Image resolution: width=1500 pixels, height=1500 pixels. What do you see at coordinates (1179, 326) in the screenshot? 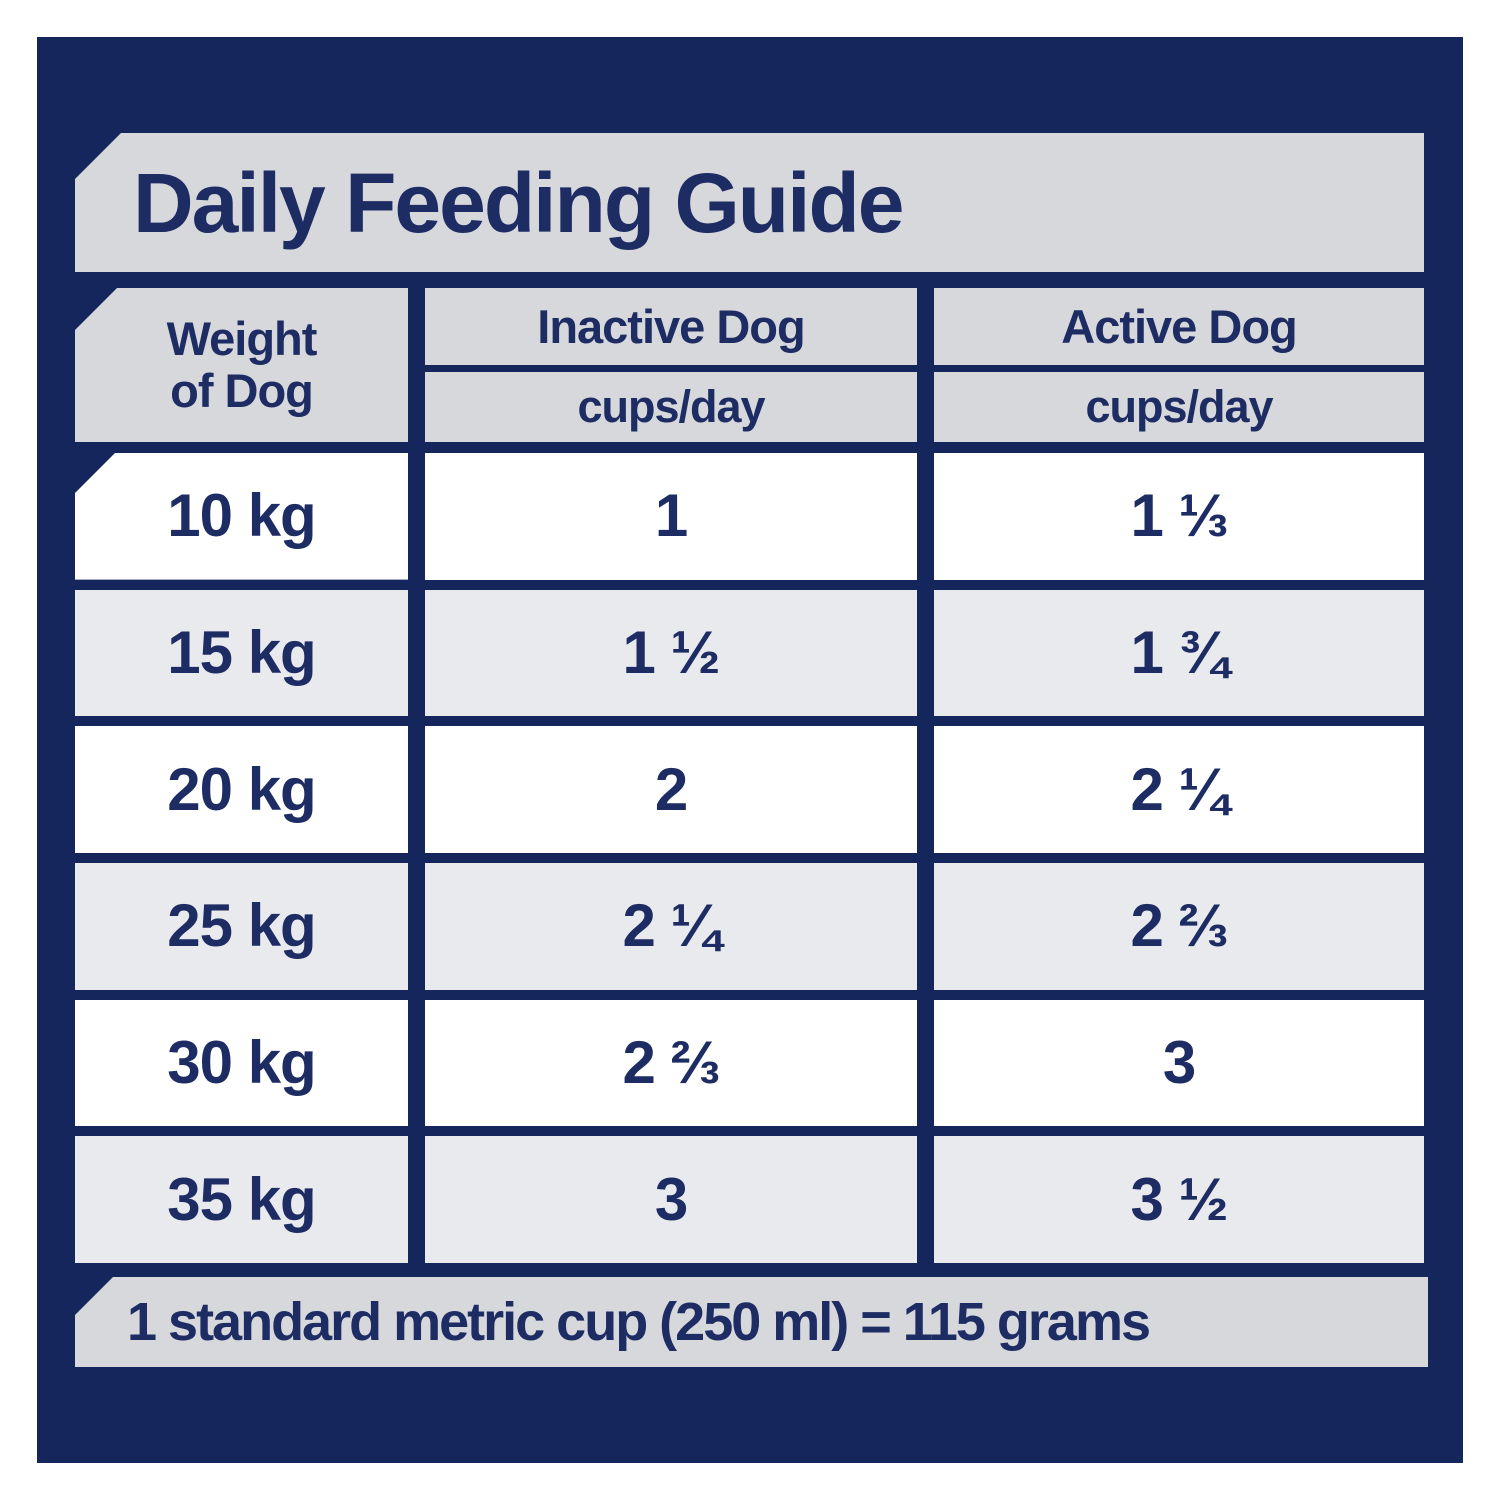
I see `active-dog-label: Active Dog` at bounding box center [1179, 326].